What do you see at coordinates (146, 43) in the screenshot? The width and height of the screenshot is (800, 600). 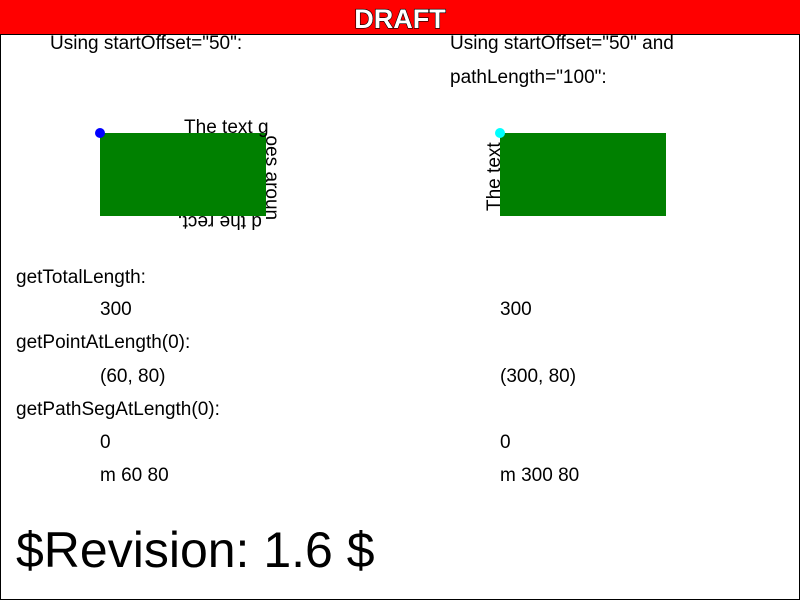 I see `left-demo-caption: Using startOffset="50":` at bounding box center [146, 43].